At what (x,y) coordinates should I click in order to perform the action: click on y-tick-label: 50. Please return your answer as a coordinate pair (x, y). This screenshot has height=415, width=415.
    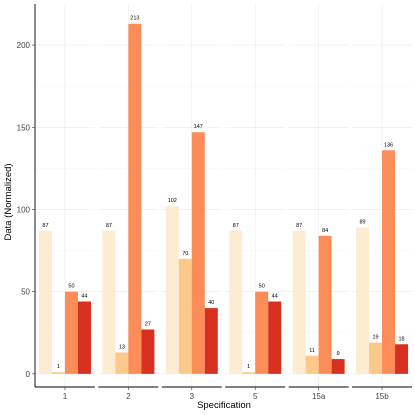
    Looking at the image, I should click on (25, 292).